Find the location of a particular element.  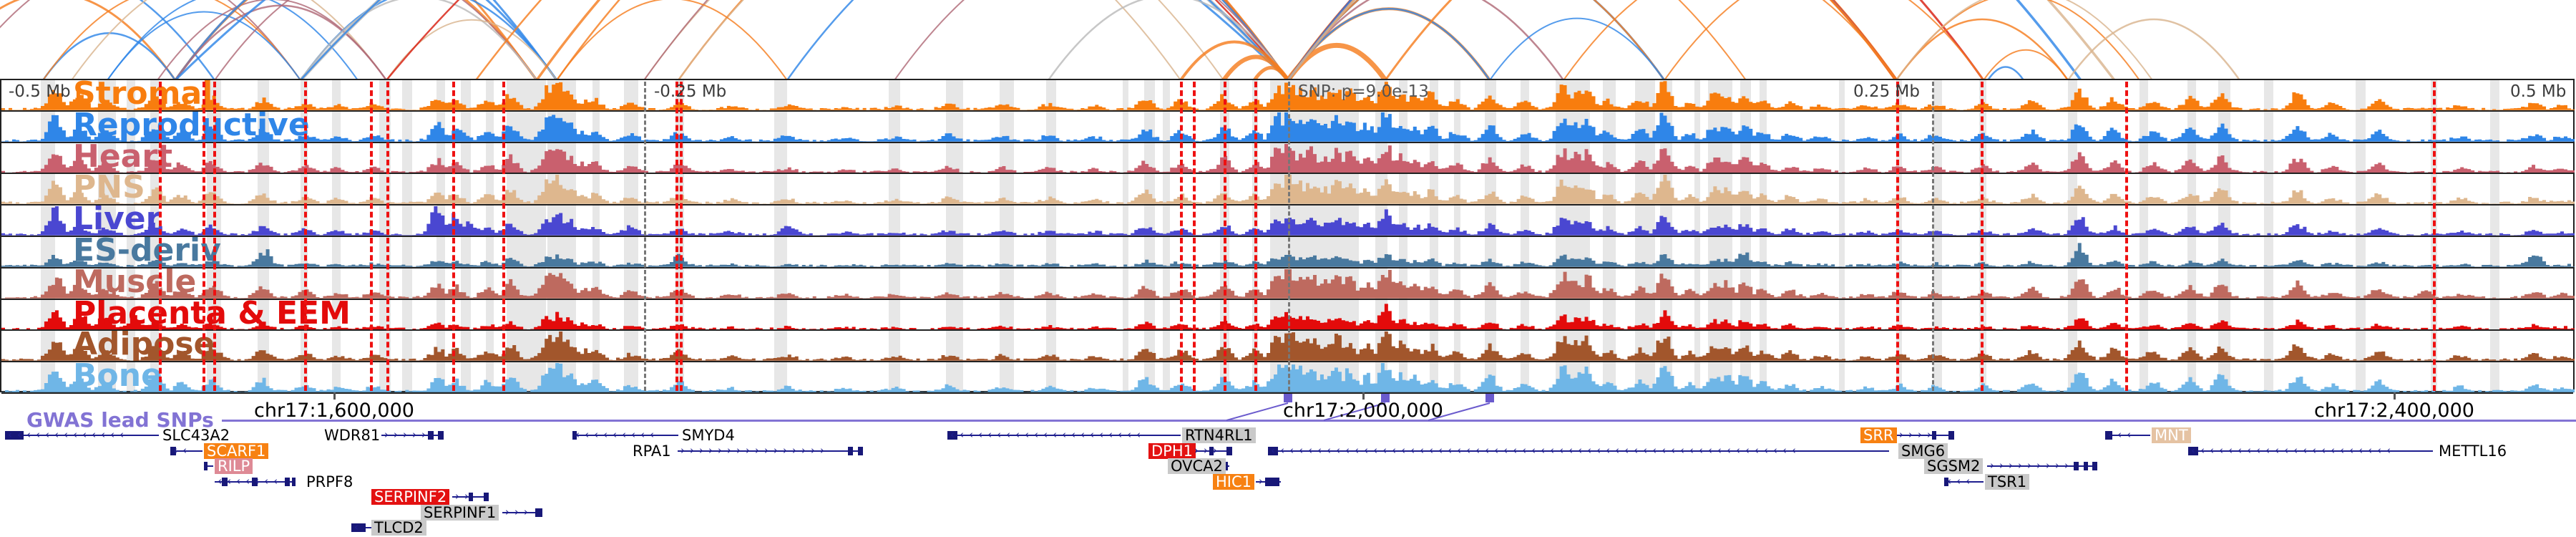

gene-label-wdr81: WDR81 is located at coordinates (352, 435).